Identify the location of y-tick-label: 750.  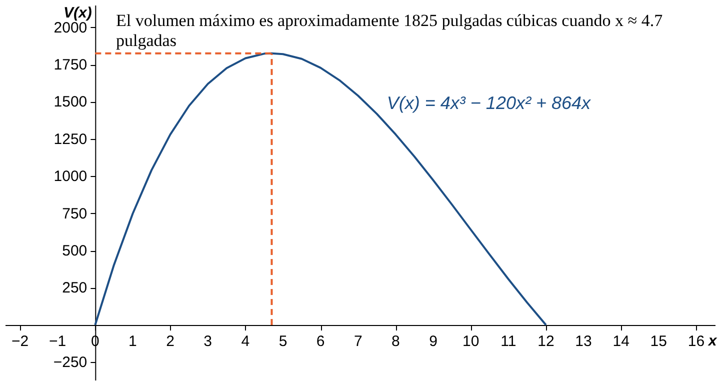
(75, 213).